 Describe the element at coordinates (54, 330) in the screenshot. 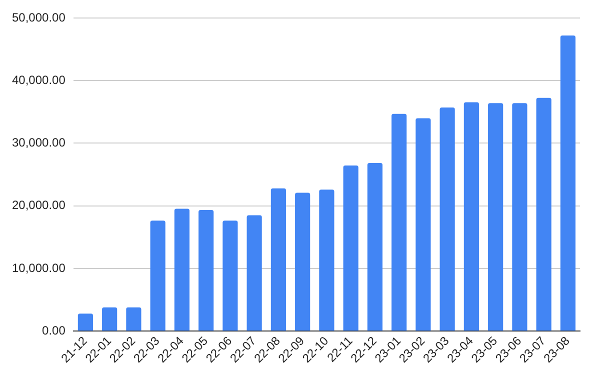

I see `y-tick-label: 0.00` at that location.